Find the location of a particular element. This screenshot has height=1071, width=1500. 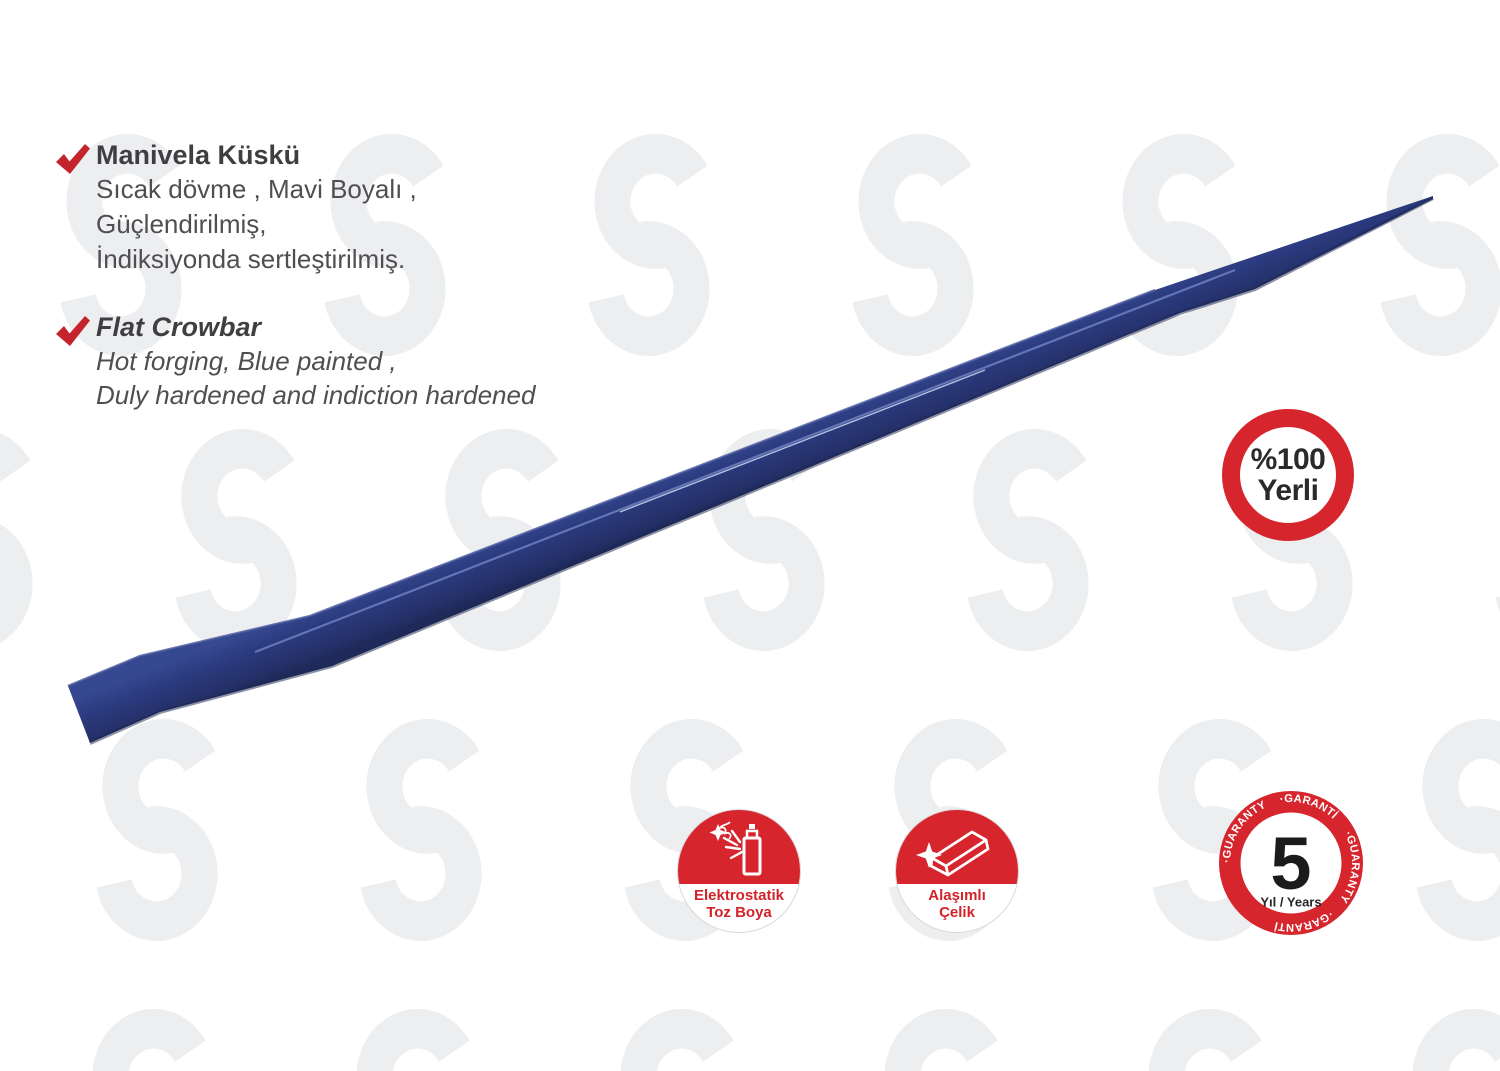

product-desc-tr-line: Güçlendirilmiş, is located at coordinates (181, 224).